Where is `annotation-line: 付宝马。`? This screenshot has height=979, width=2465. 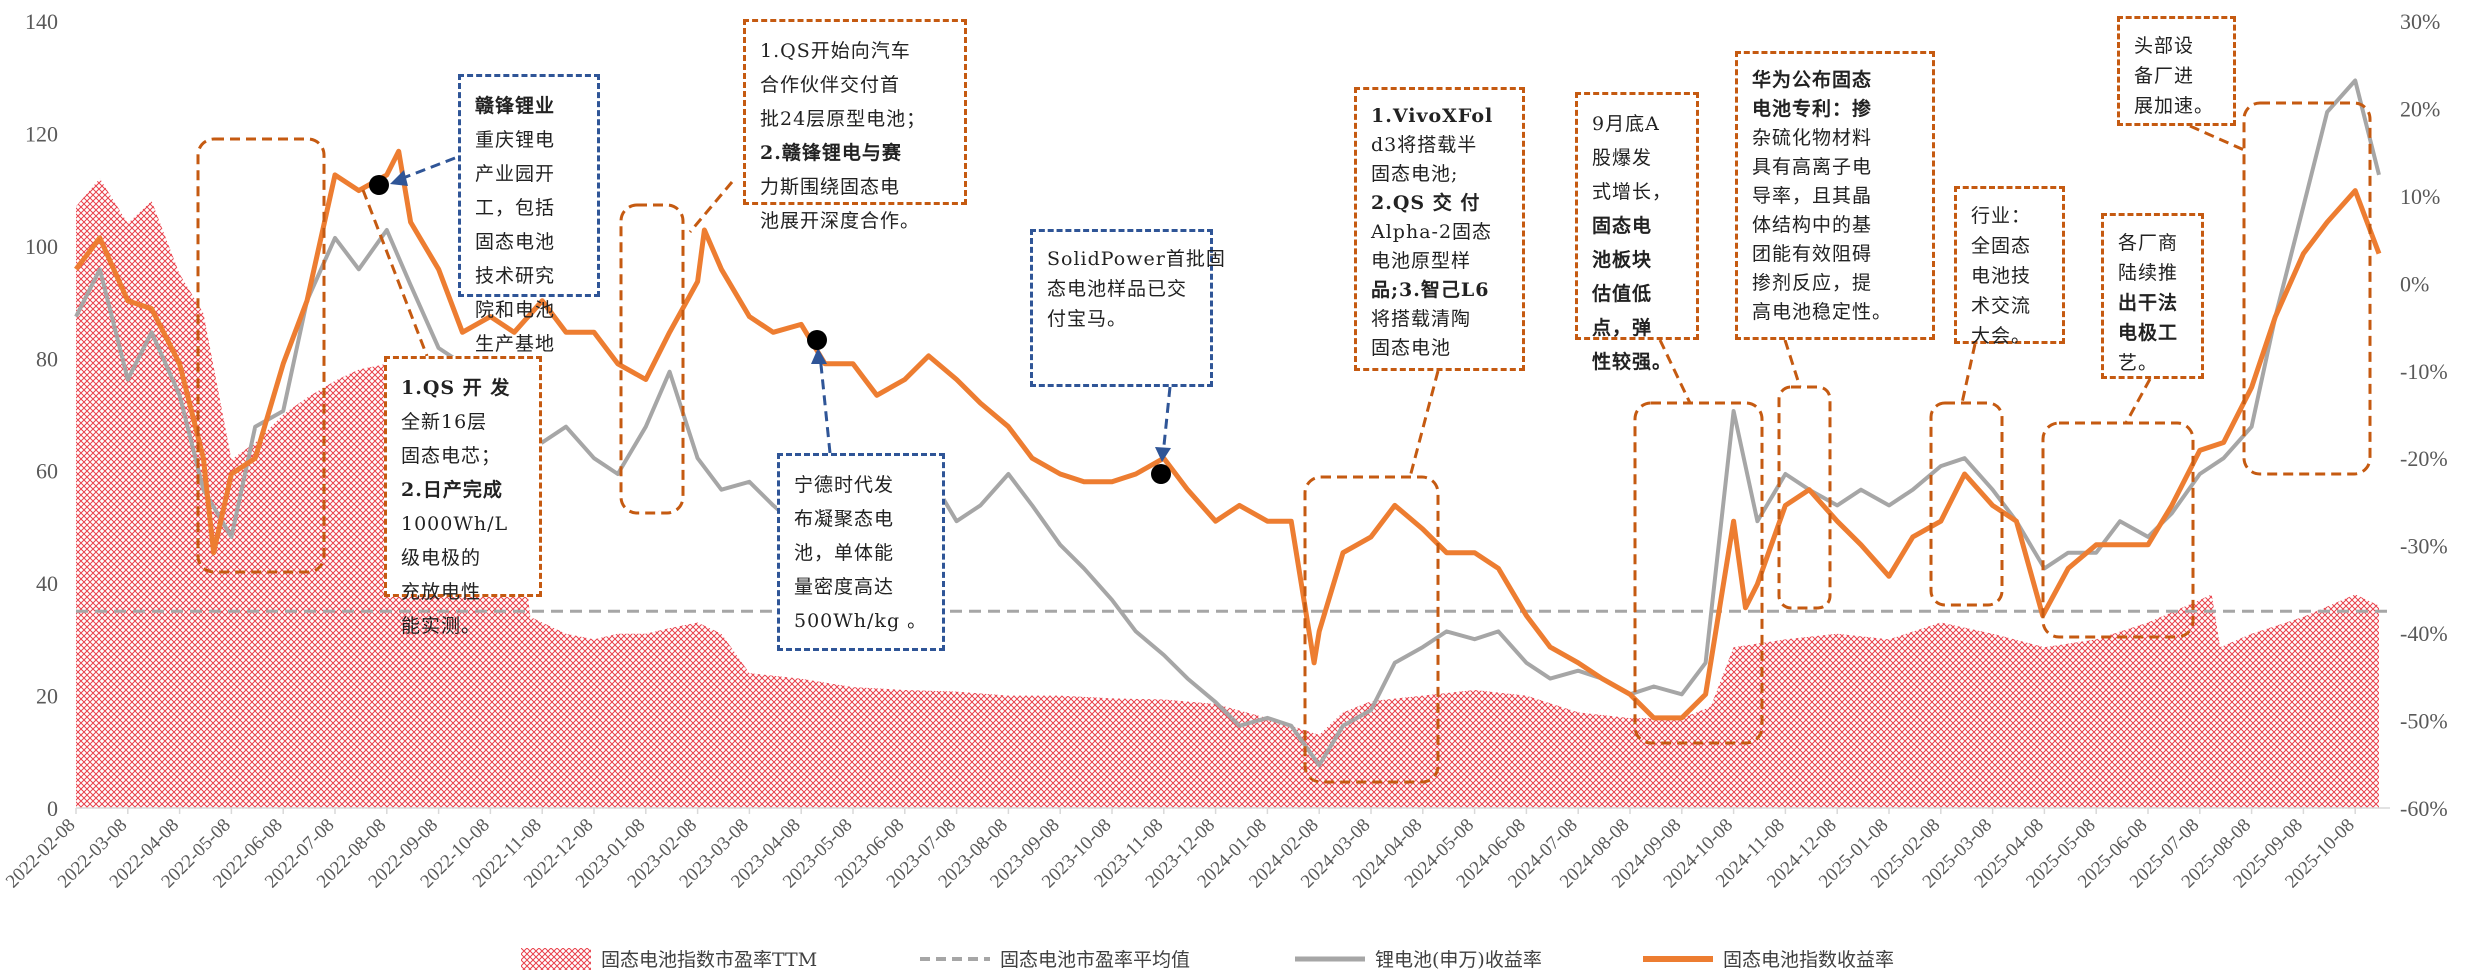
annotation-line: 付宝马。 is located at coordinates (1087, 319).